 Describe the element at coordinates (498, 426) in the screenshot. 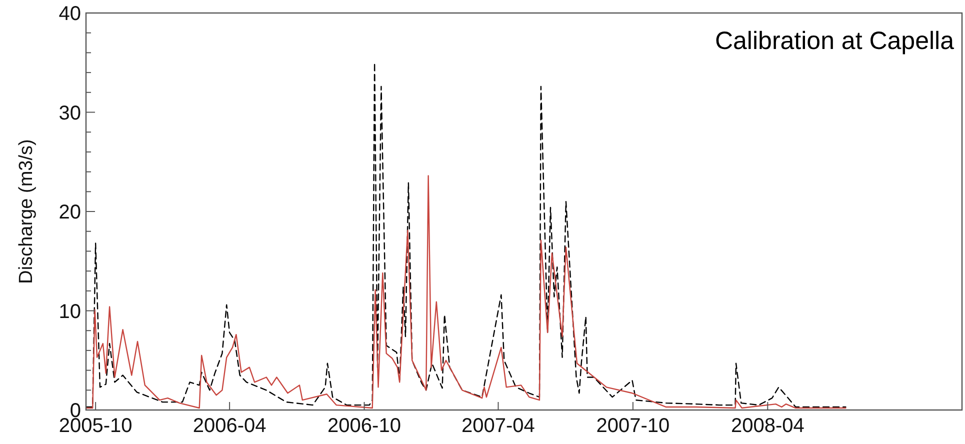

I see `x-tick-label: 2007-04` at that location.